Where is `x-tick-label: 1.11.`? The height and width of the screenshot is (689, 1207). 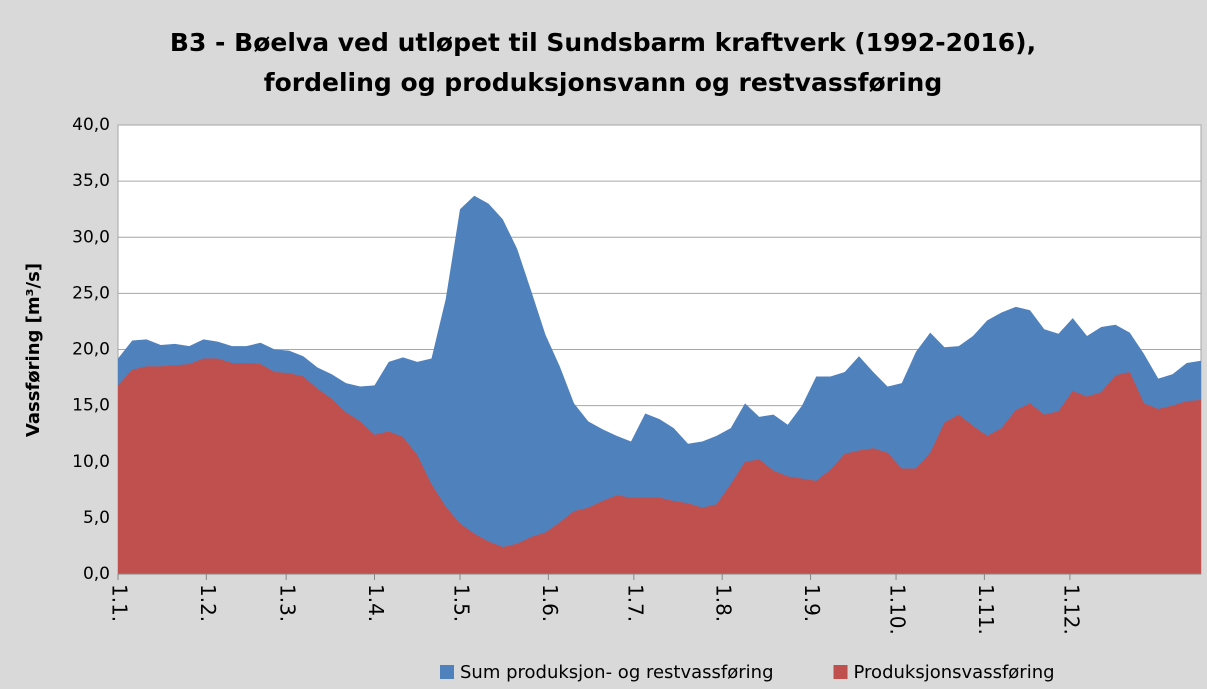 x-tick-label: 1.11. is located at coordinates (986, 609).